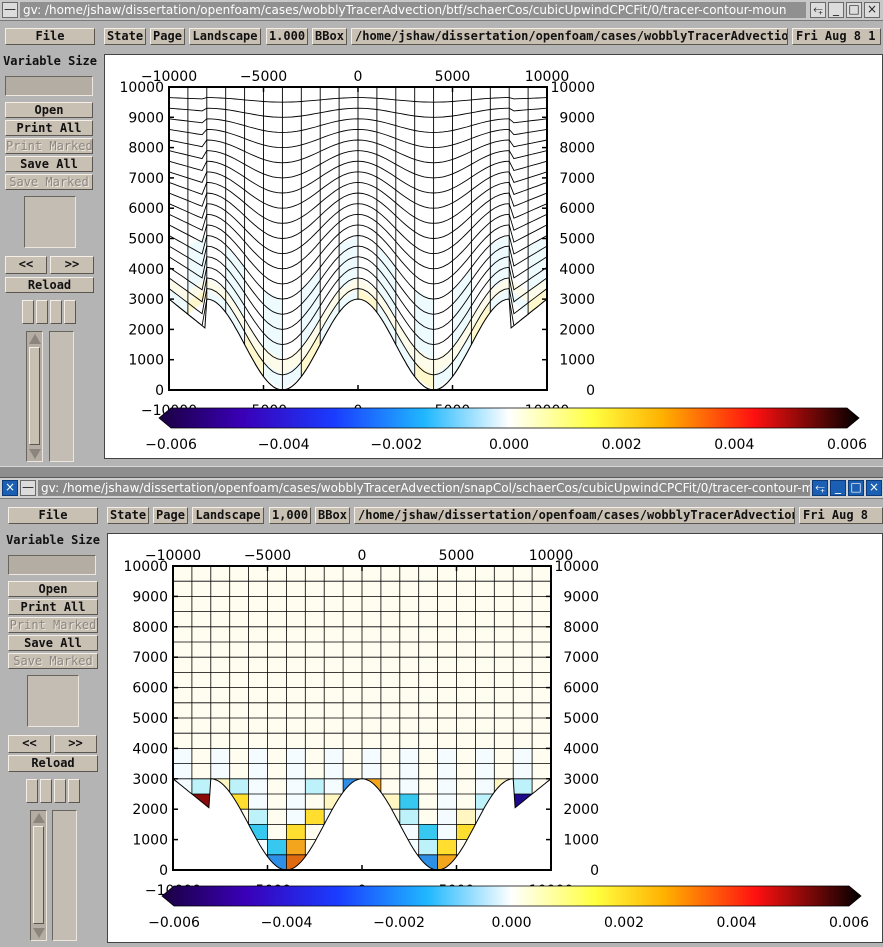 The image size is (883, 947). I want to click on x-tick-label-top: 0, so click(358, 77).